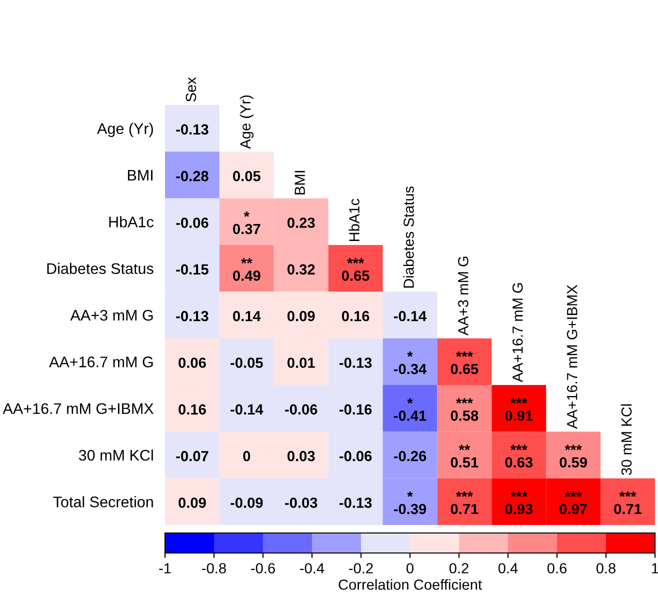  Describe the element at coordinates (192, 363) in the screenshot. I see `data-label: 0.06` at that location.